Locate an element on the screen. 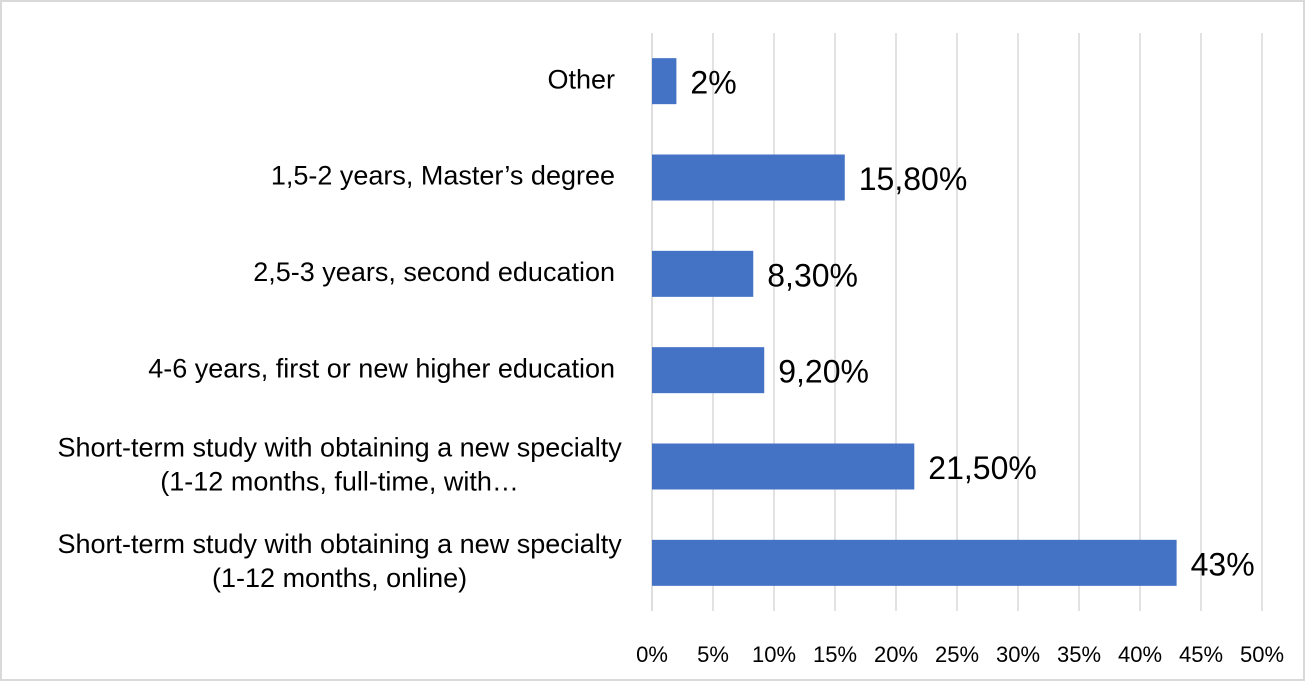 The image size is (1306, 682). data-label: 2% is located at coordinates (713, 83).